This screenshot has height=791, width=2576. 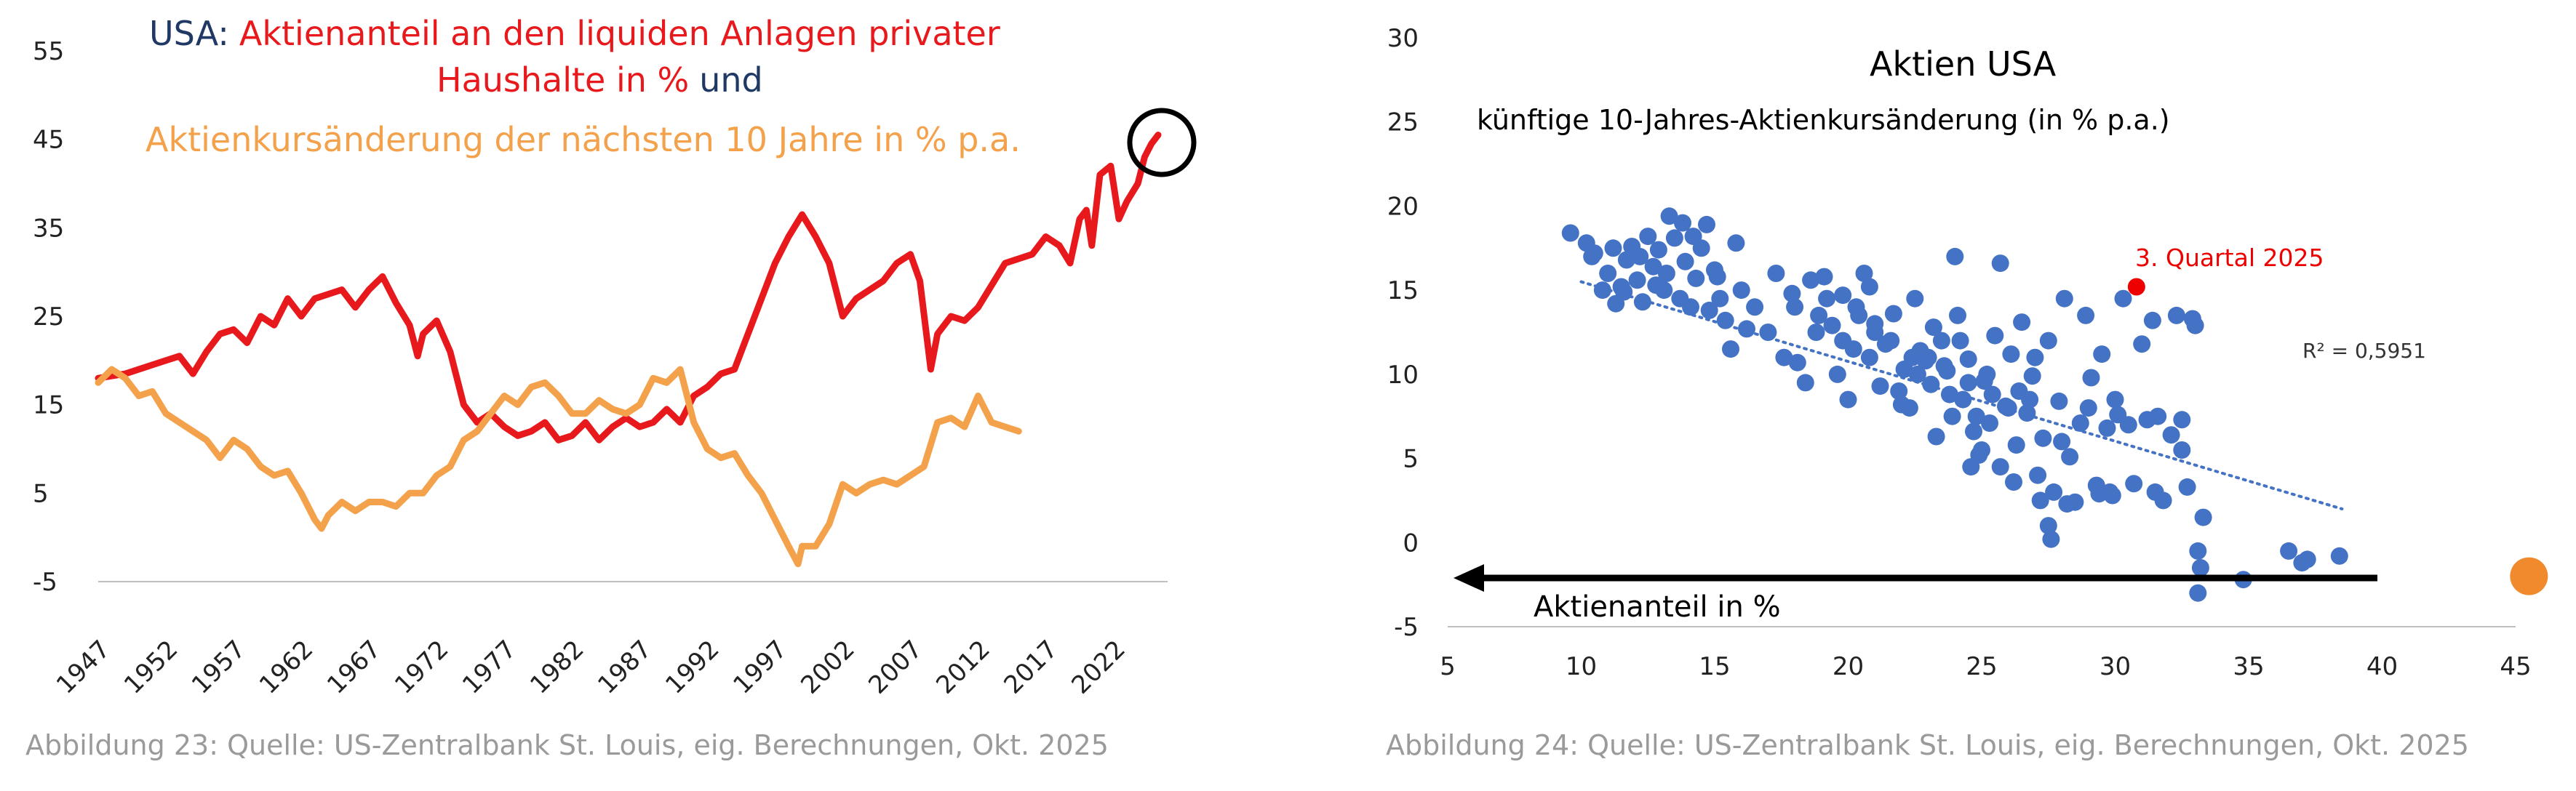 I want to click on right-y-tick: 25, so click(x=1403, y=122).